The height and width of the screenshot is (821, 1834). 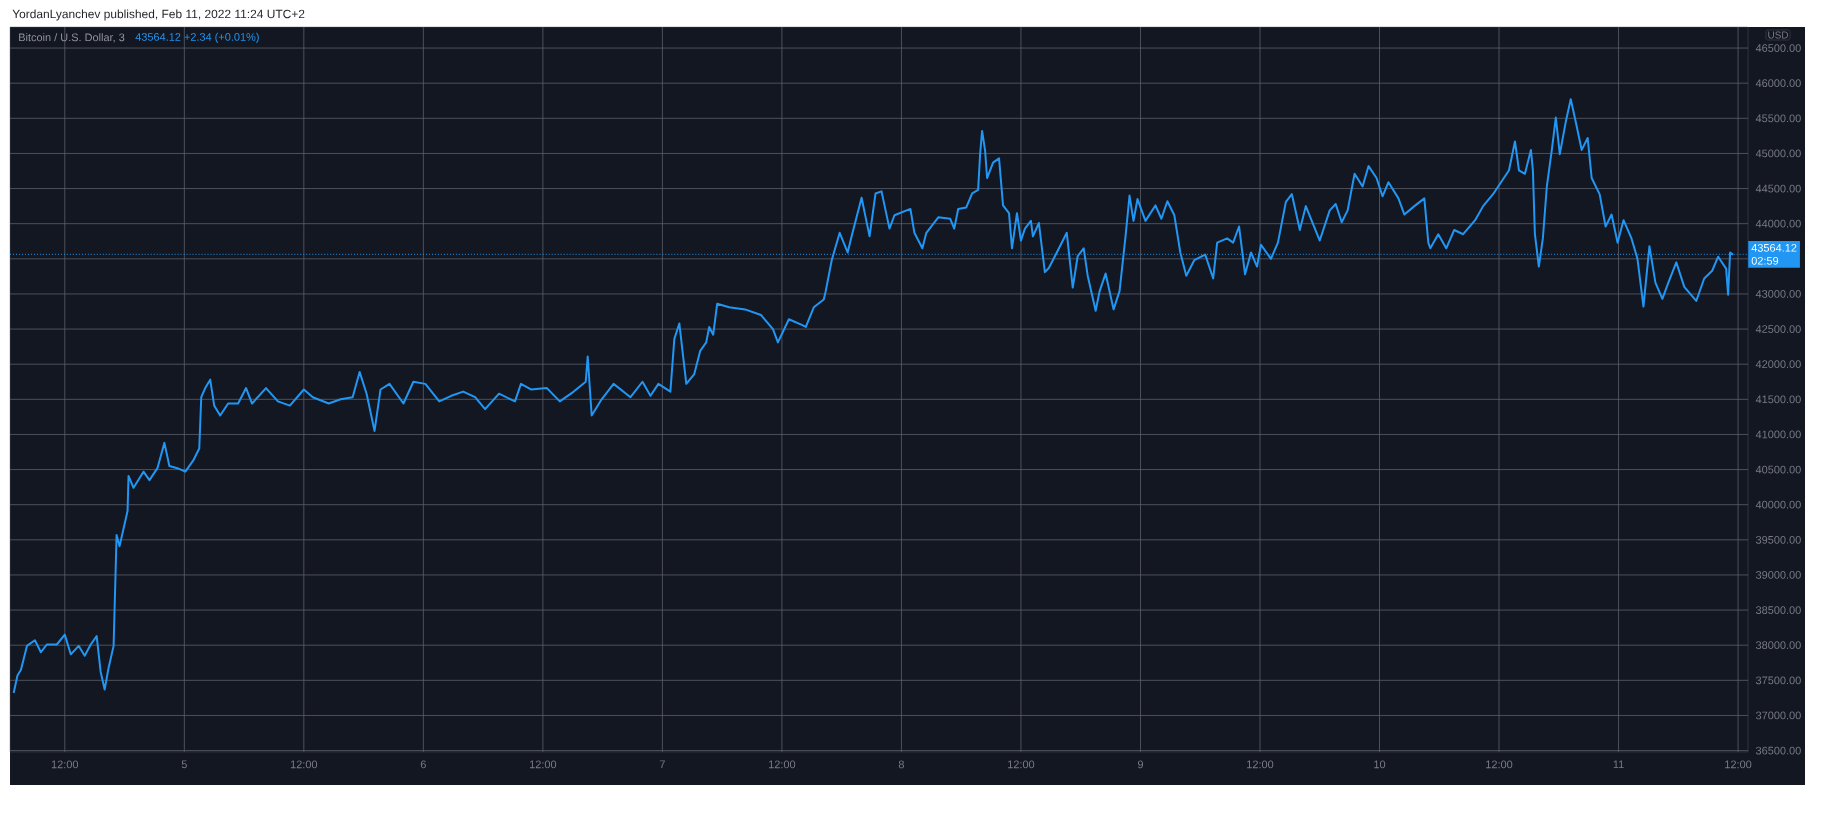 What do you see at coordinates (1778, 35) in the screenshot?
I see `y-axis-title: USD` at bounding box center [1778, 35].